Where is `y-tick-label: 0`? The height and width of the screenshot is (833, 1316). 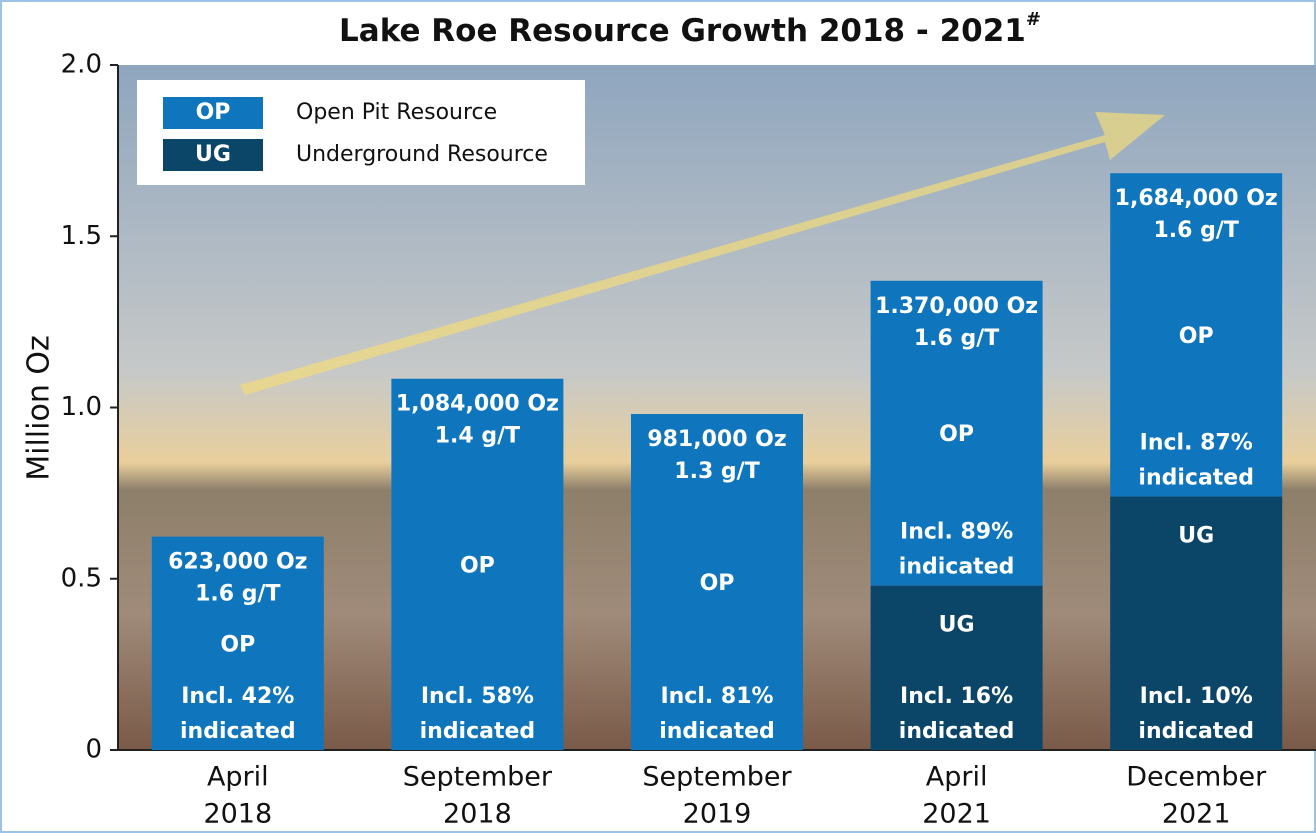
y-tick-label: 0 is located at coordinates (93, 750).